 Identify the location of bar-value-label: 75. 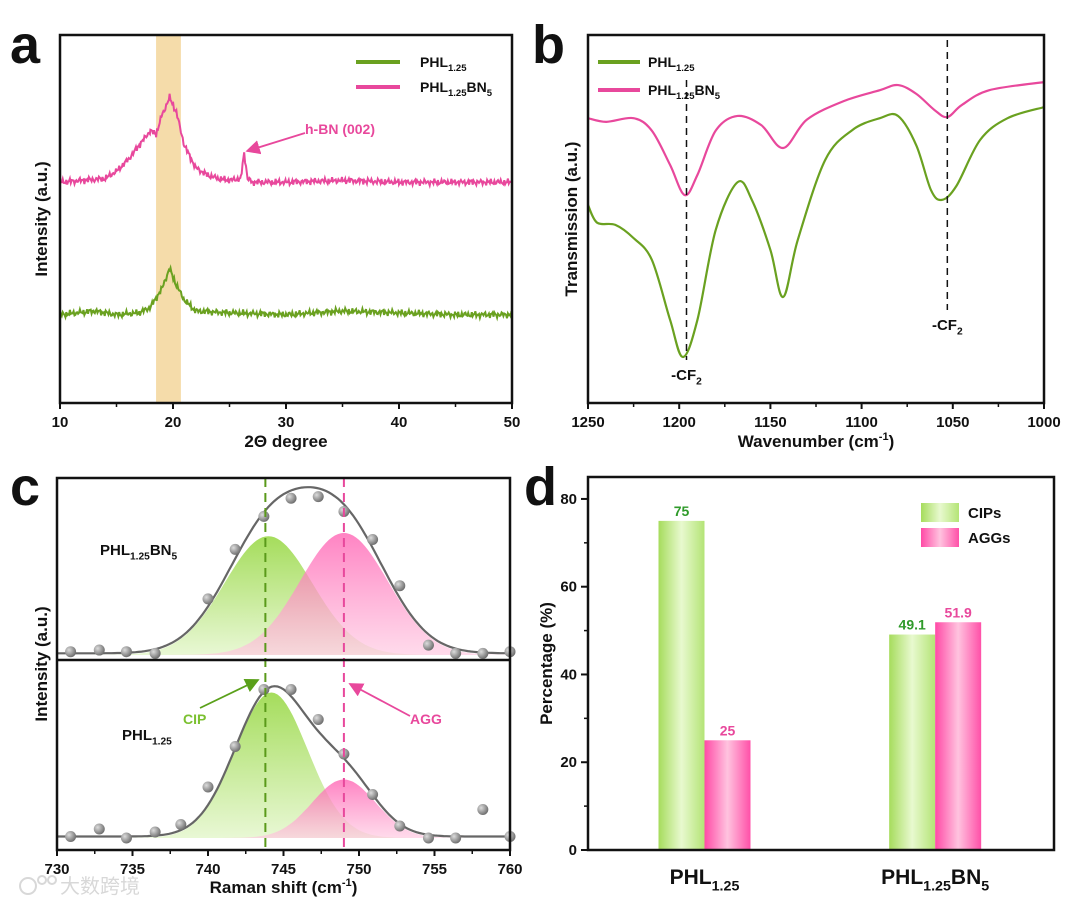
(682, 511).